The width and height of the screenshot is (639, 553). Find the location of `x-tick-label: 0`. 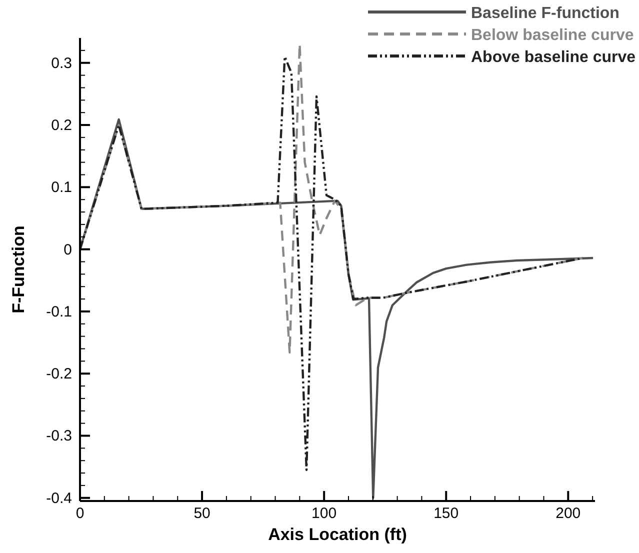

x-tick-label: 0 is located at coordinates (80, 513).